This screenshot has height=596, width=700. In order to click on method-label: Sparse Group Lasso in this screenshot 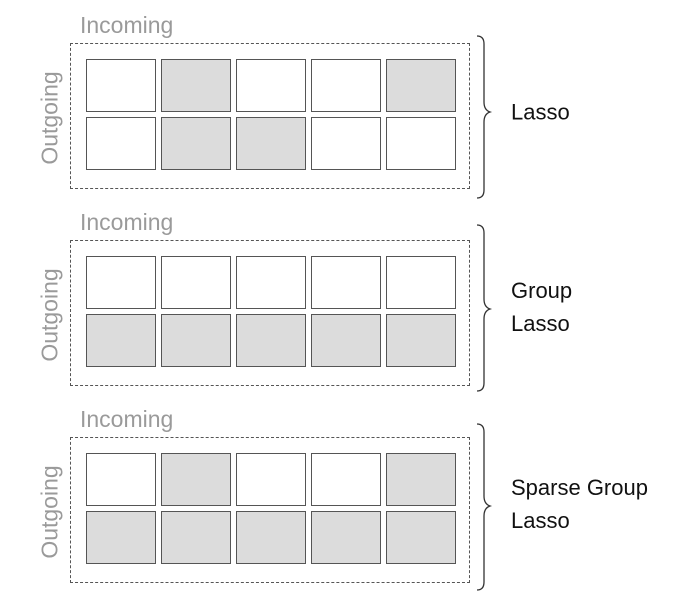, I will do `click(579, 504)`.